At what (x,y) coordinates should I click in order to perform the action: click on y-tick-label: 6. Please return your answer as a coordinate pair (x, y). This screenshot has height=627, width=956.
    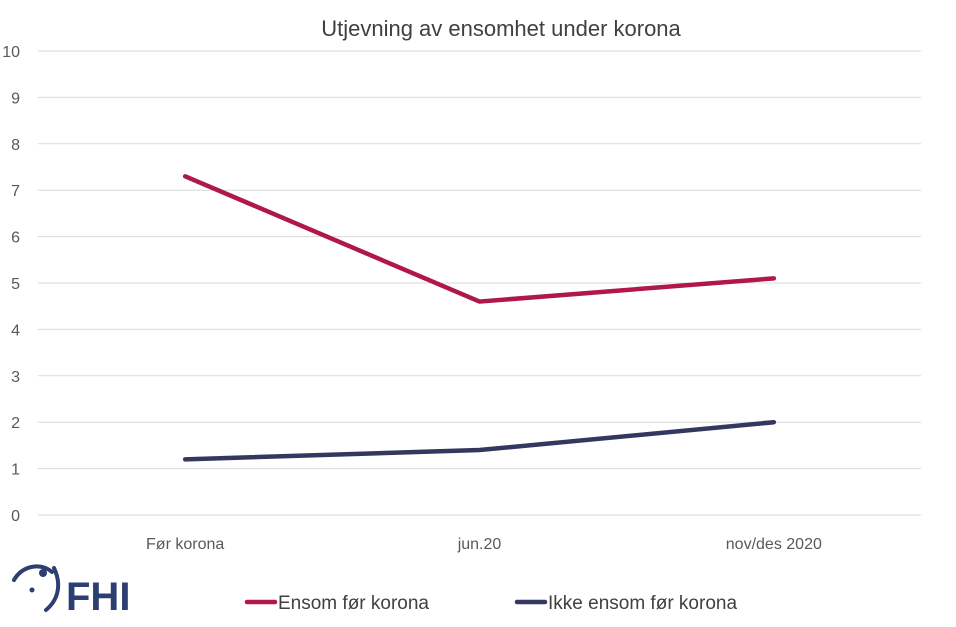
    Looking at the image, I should click on (15, 238).